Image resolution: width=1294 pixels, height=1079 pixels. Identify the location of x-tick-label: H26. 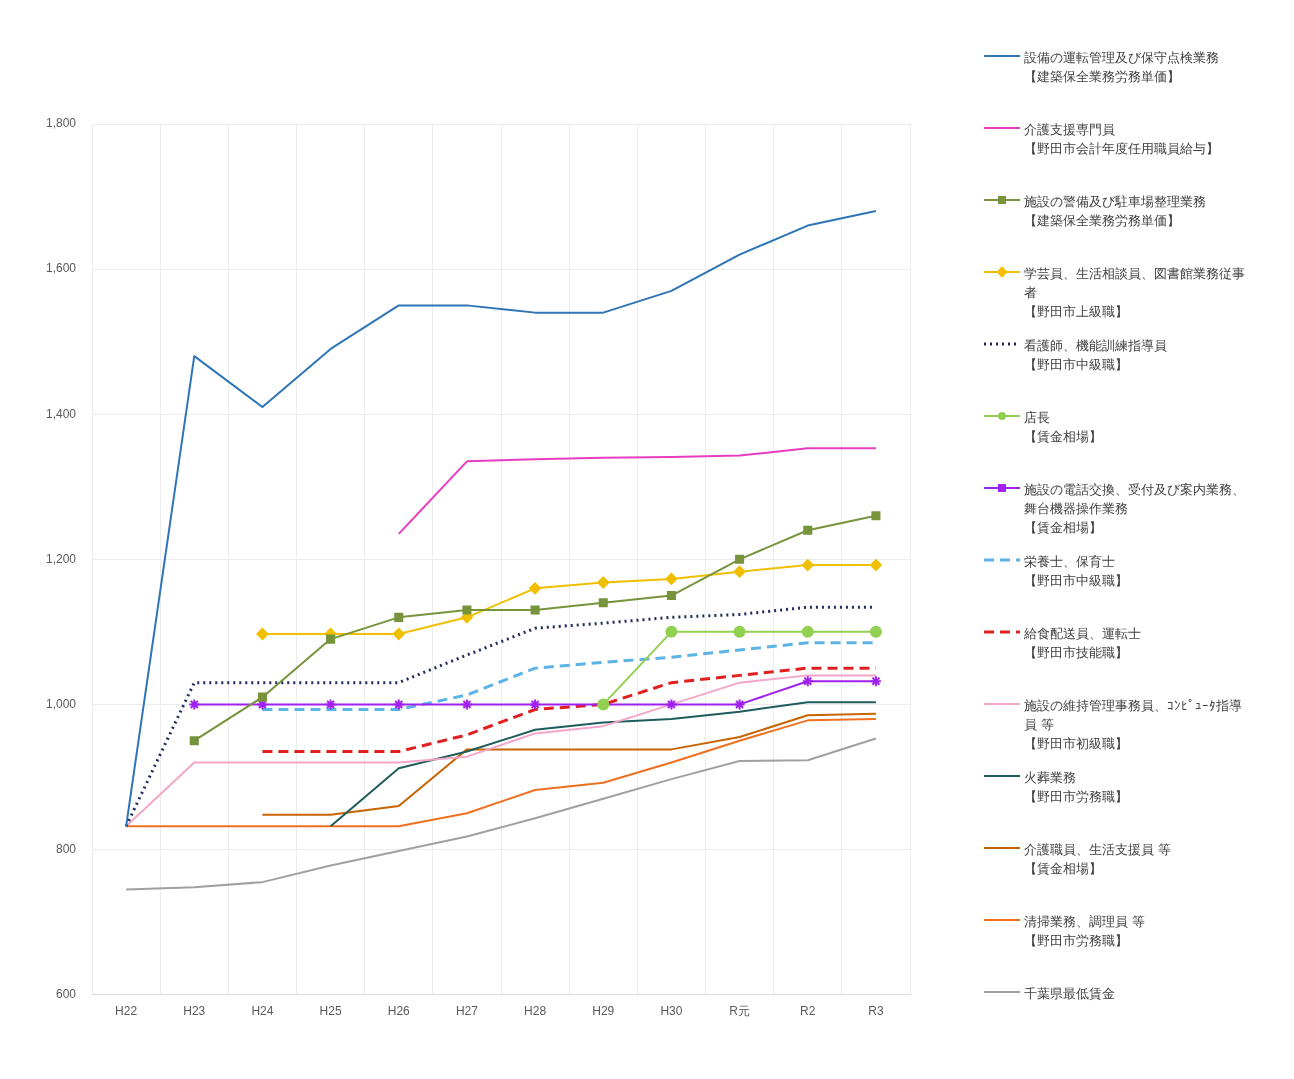
(399, 1011).